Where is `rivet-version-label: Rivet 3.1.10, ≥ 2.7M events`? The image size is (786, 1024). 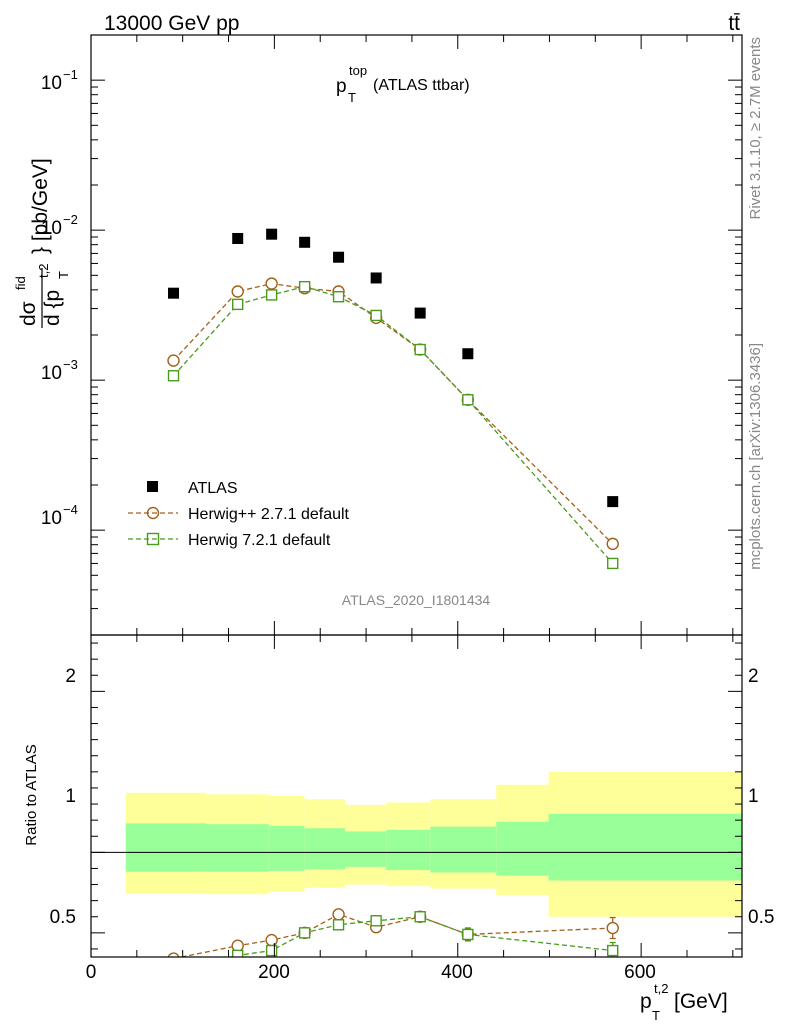
rivet-version-label: Rivet 3.1.10, ≥ 2.7M events is located at coordinates (755, 128).